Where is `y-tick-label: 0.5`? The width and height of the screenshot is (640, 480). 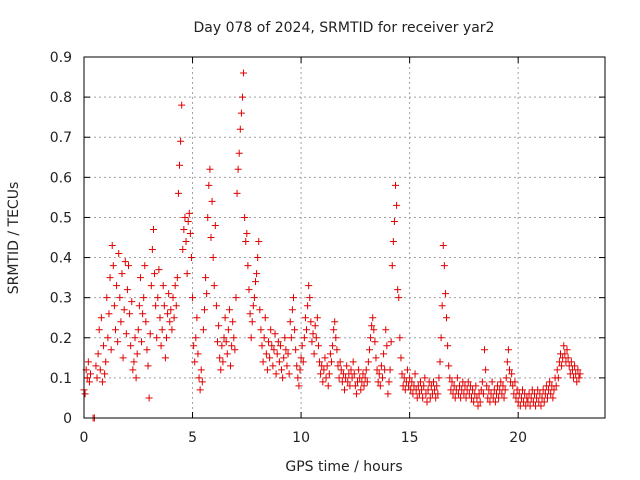 y-tick-label: 0.5 is located at coordinates (61, 218).